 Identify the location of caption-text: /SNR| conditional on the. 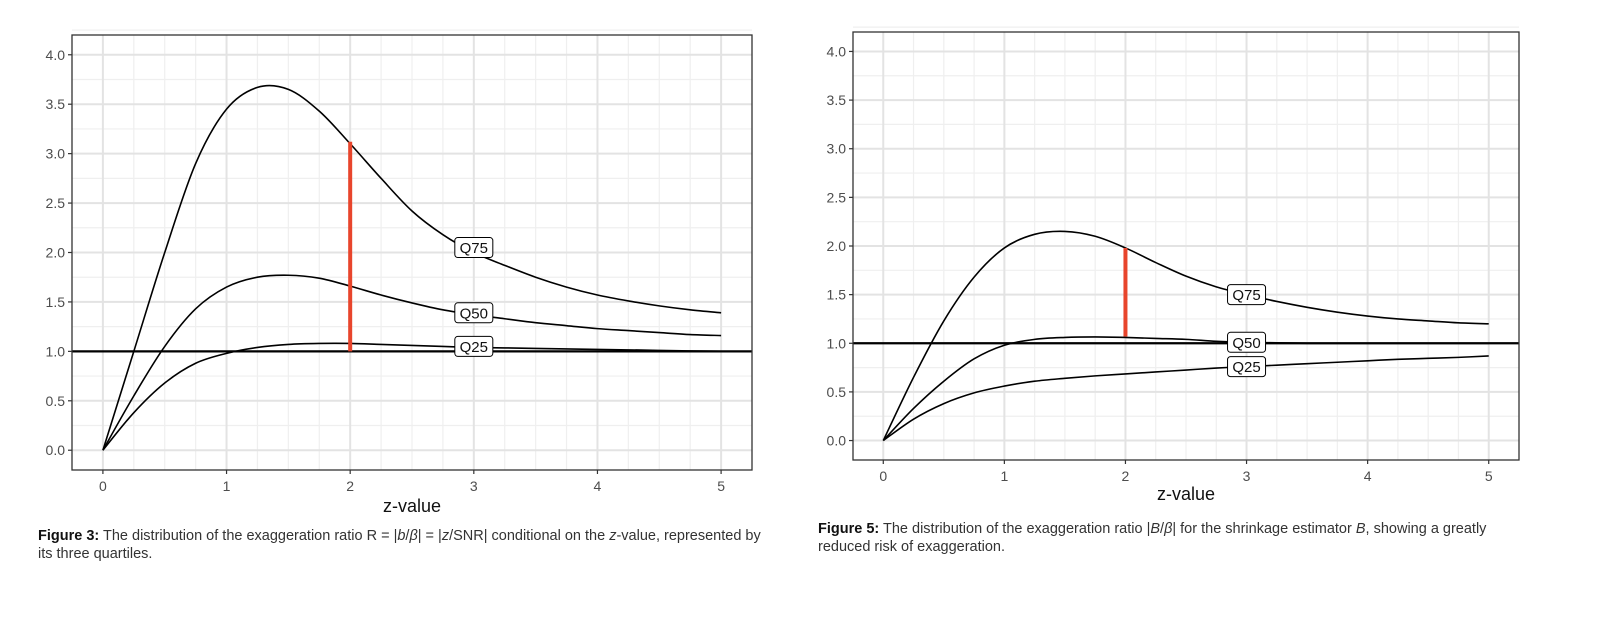
(529, 536).